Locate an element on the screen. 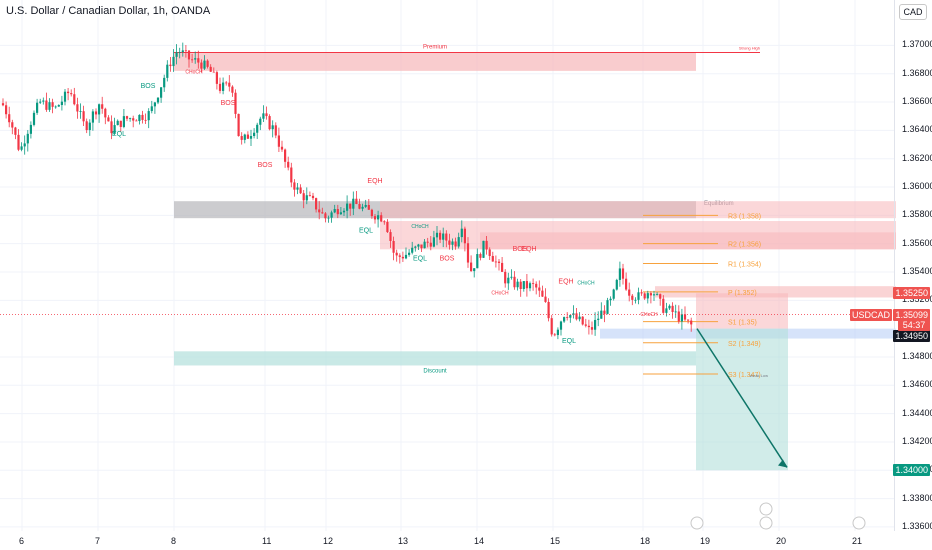  structure-label-eql: EQL is located at coordinates (569, 341).